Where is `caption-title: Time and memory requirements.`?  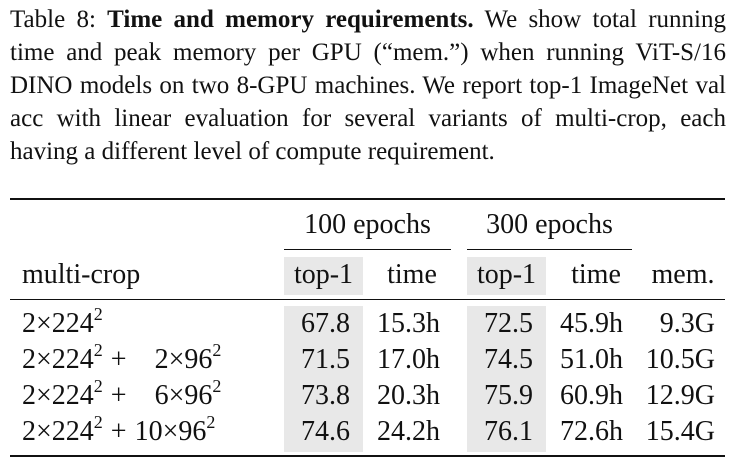 caption-title: Time and memory requirements. is located at coordinates (290, 19).